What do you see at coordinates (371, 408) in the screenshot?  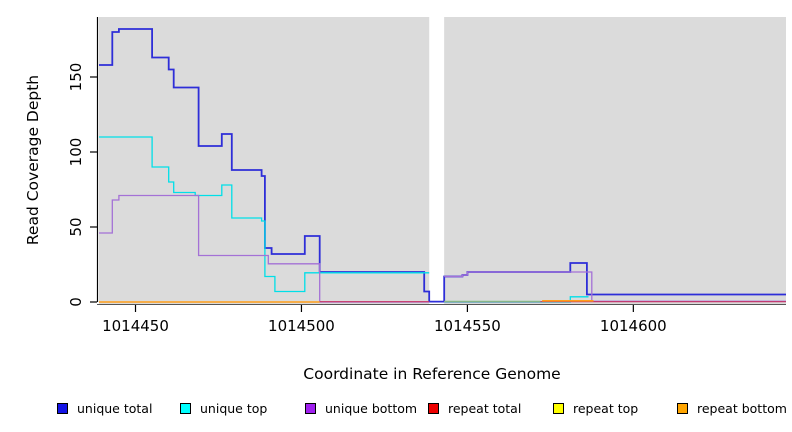 I see `legend-label: unique bottom` at bounding box center [371, 408].